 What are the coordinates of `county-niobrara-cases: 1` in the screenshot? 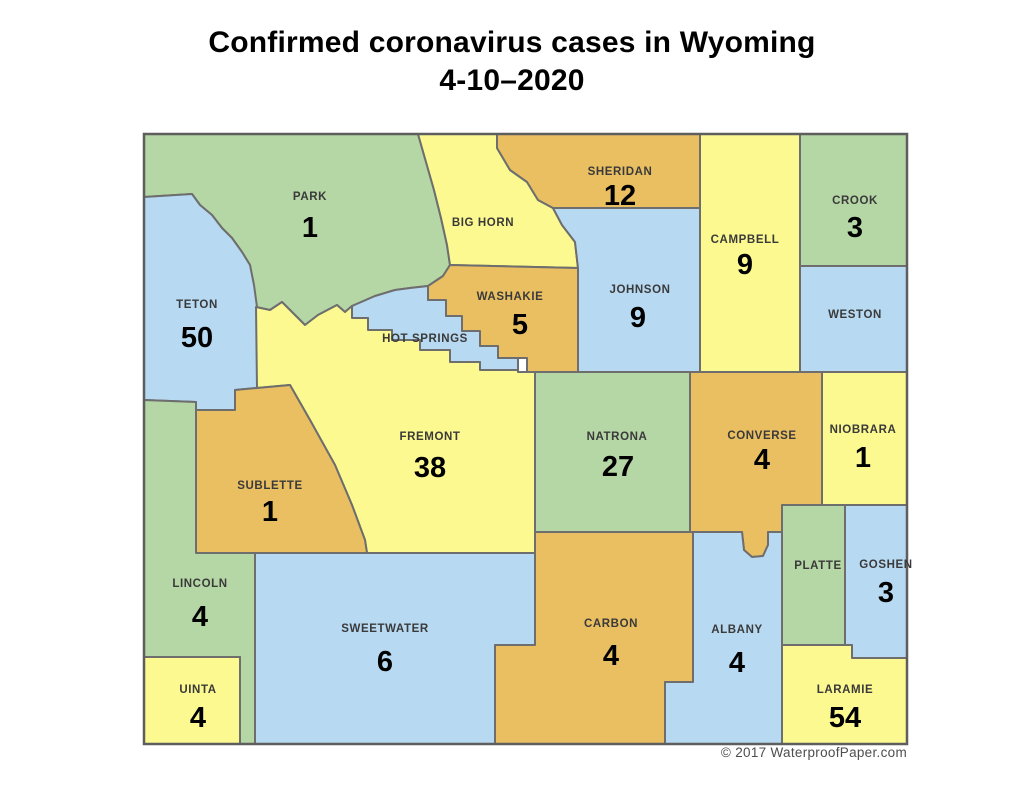 It's located at (863, 458).